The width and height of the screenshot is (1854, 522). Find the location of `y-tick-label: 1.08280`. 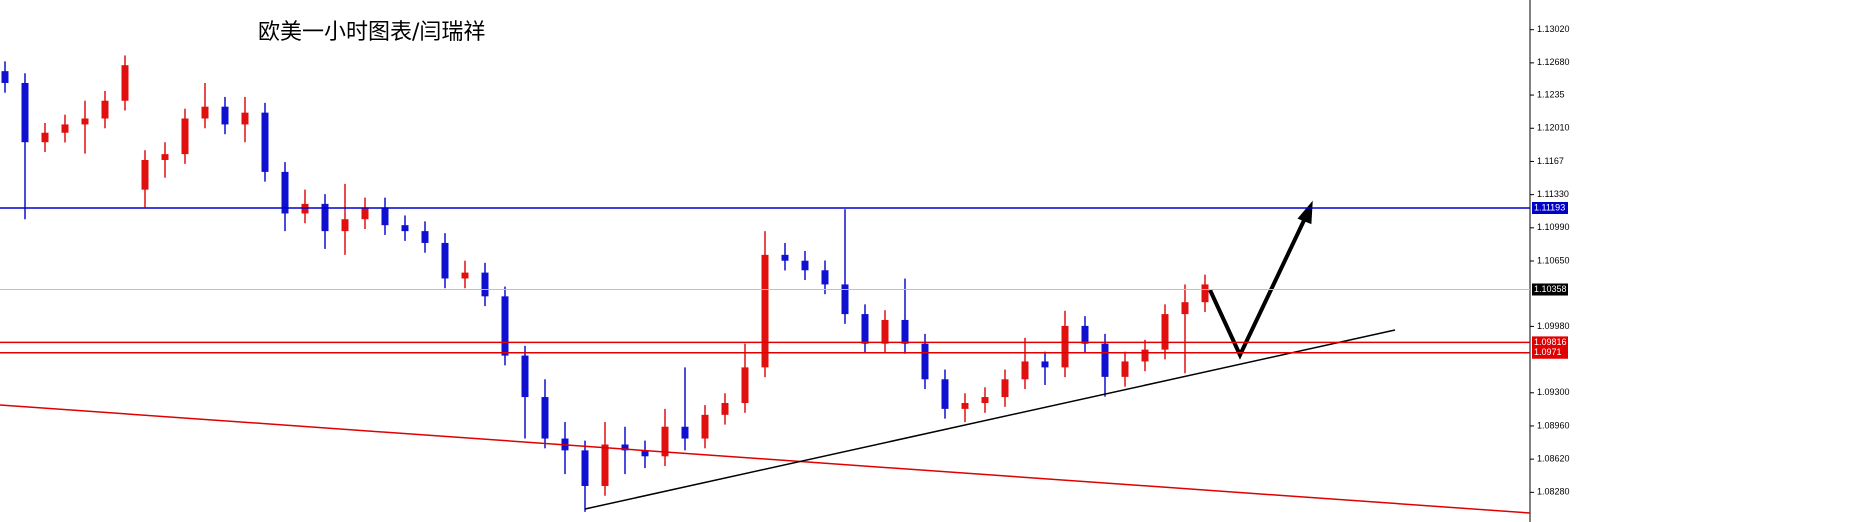

y-tick-label: 1.08280 is located at coordinates (1553, 492).